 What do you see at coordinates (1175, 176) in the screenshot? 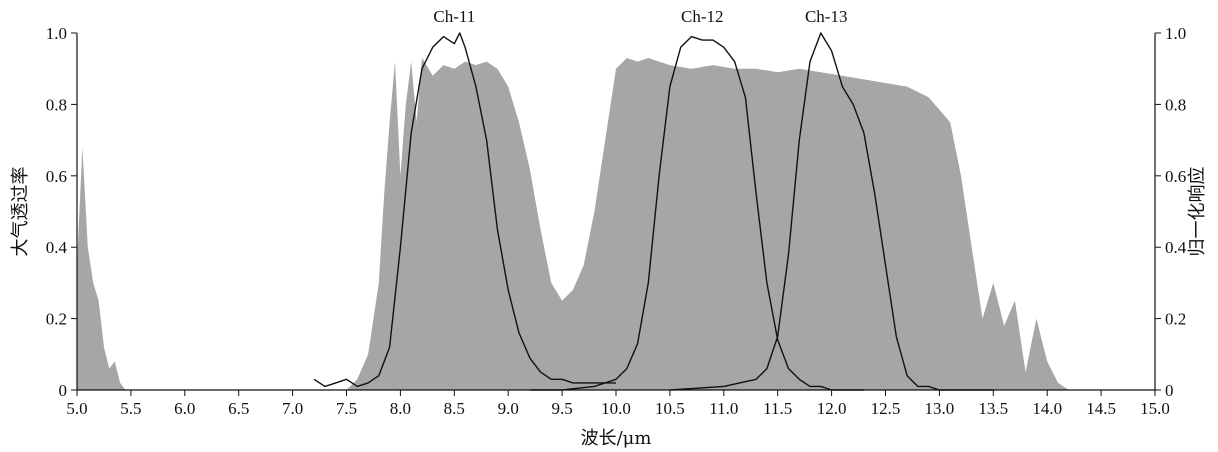
I see `y-right-tick-label: 0.6` at bounding box center [1175, 176].